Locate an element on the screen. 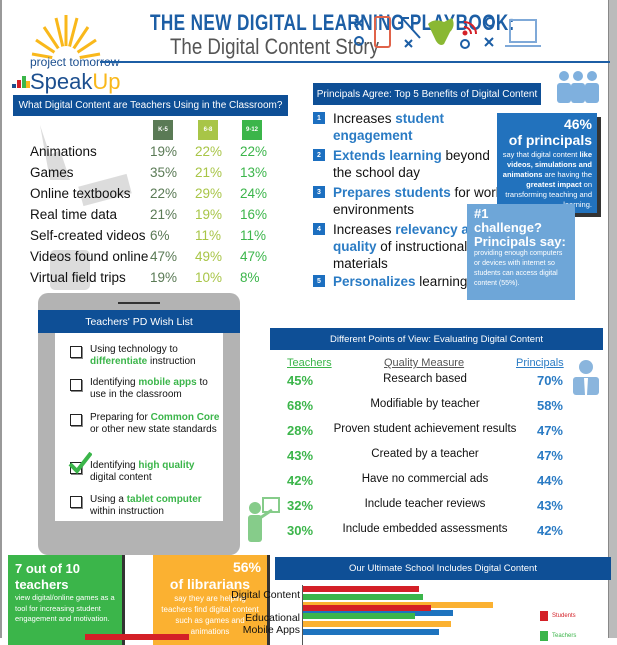  usage-row: Virtual field trips 19% 10% 8% is located at coordinates (160, 279).